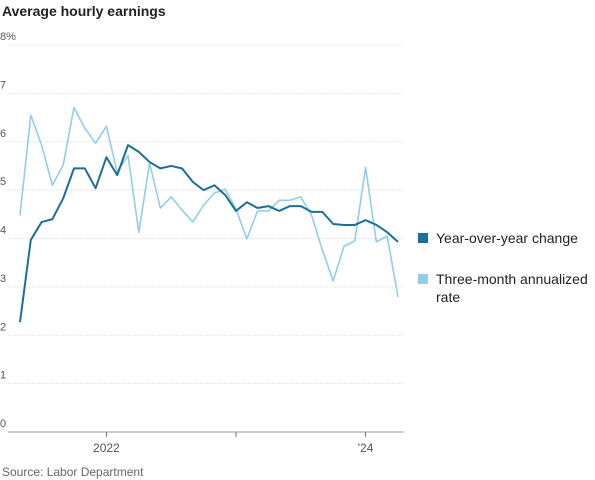 Image resolution: width=595 pixels, height=480 pixels. What do you see at coordinates (3, 279) in the screenshot?
I see `y-tick-label: 3` at bounding box center [3, 279].